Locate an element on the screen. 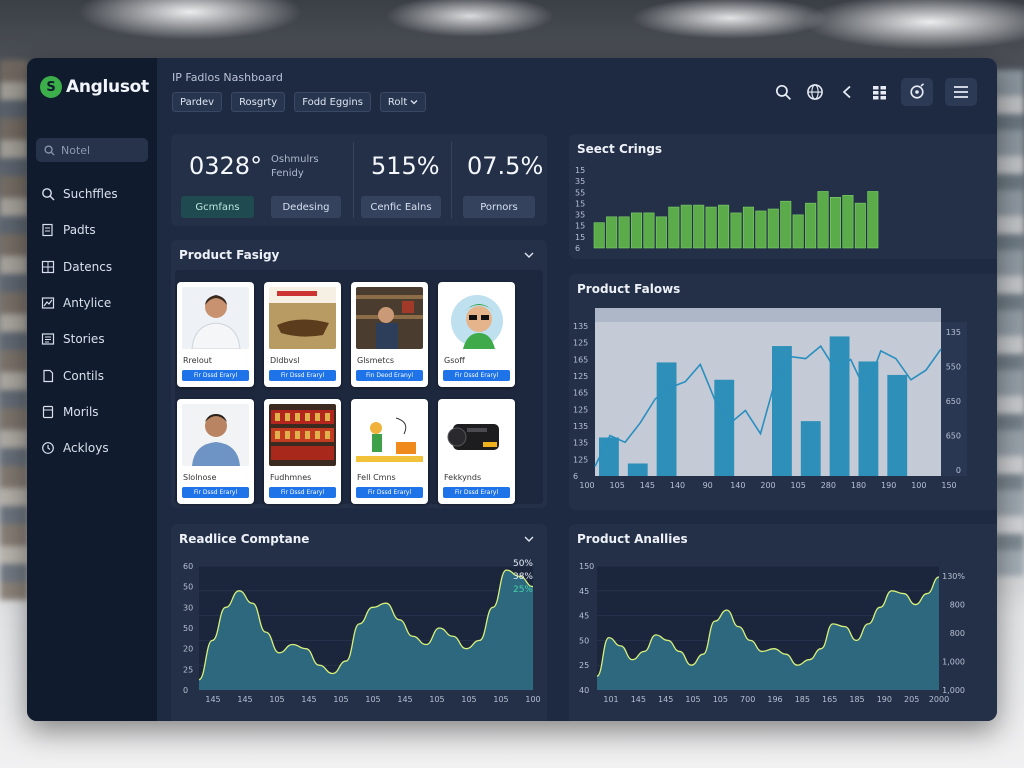  settings-button is located at coordinates (917, 92).